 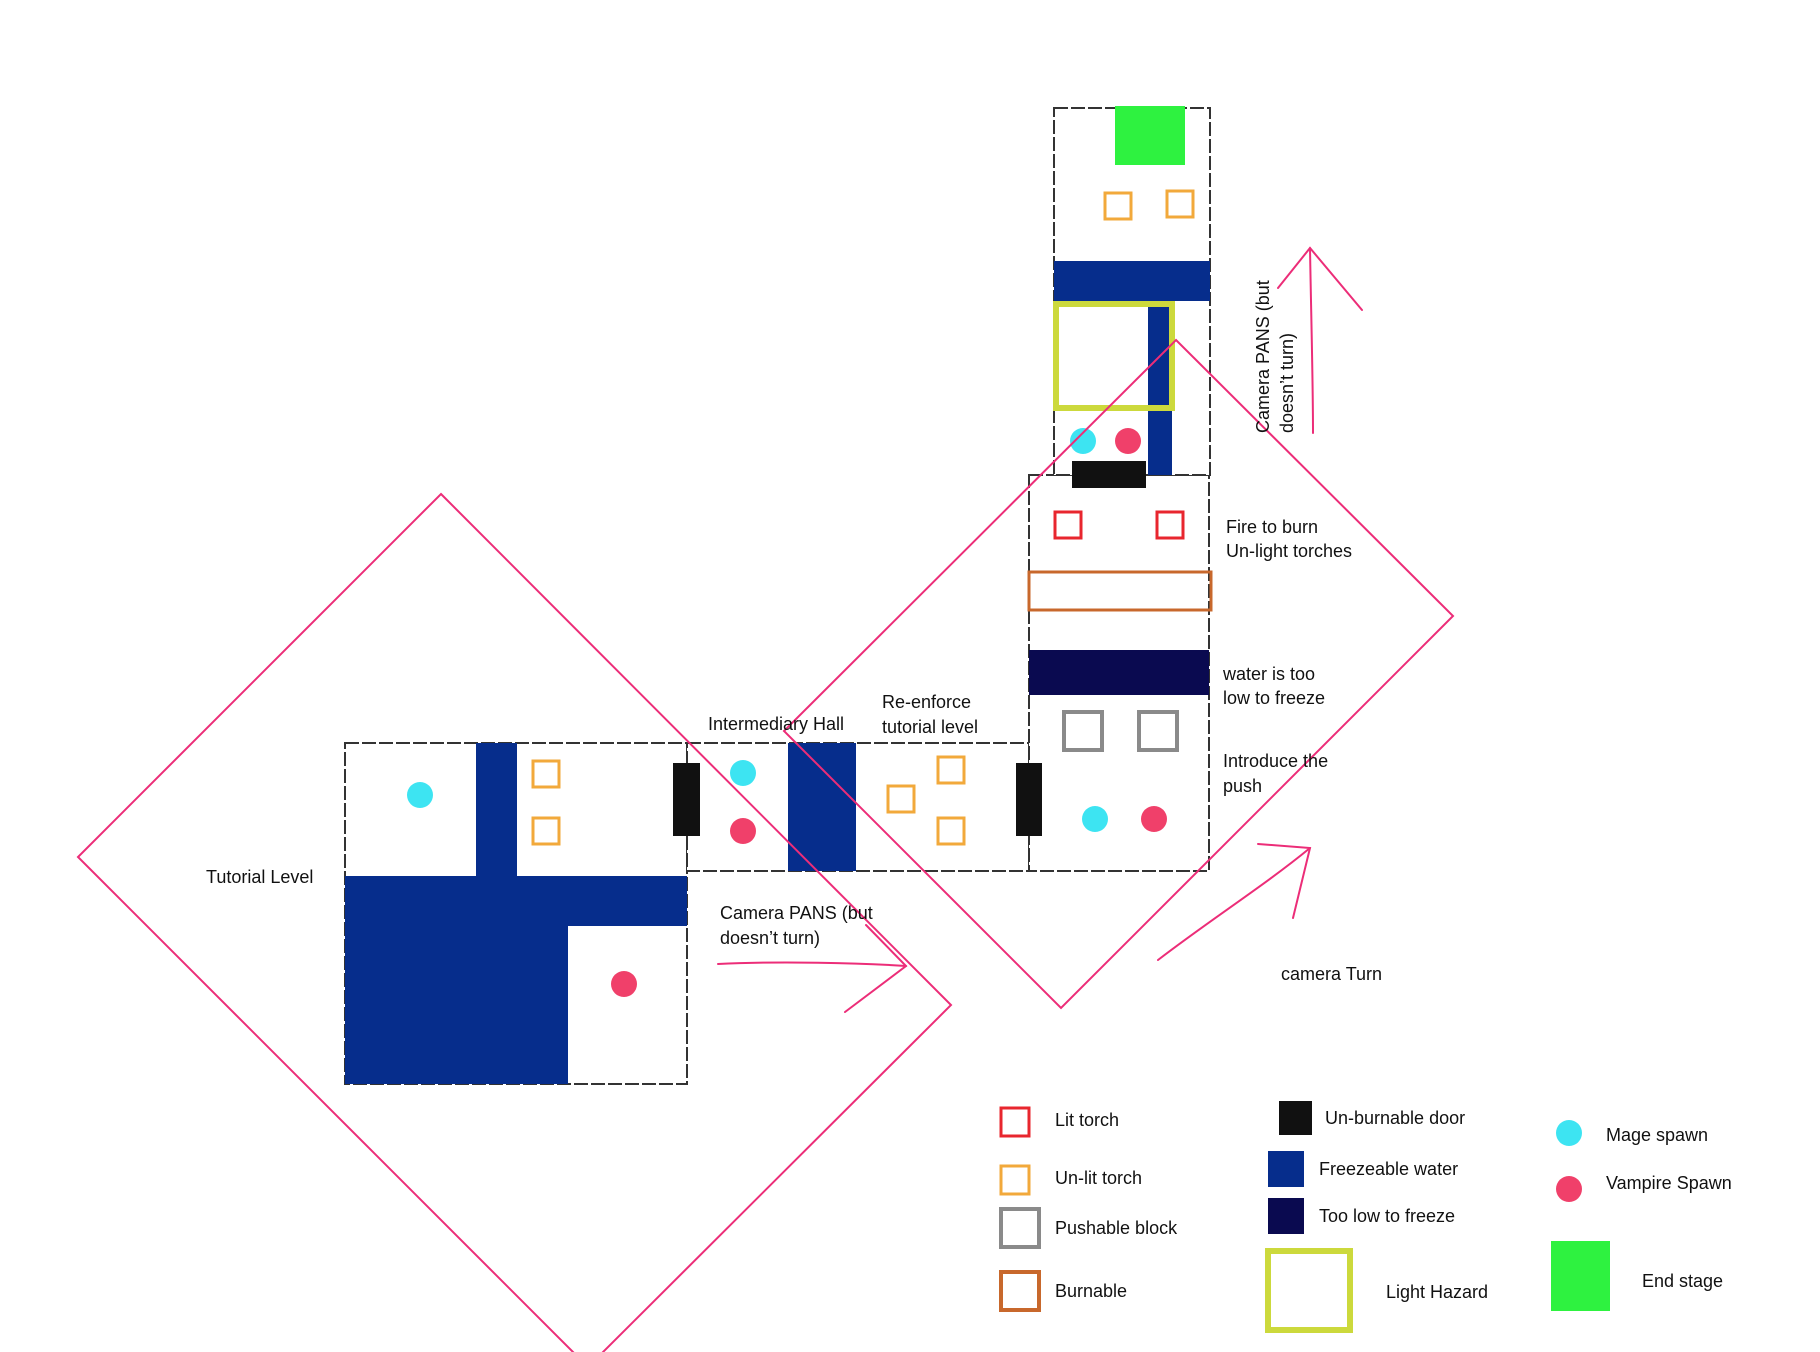 What do you see at coordinates (909, 648) in the screenshot?
I see `doors` at bounding box center [909, 648].